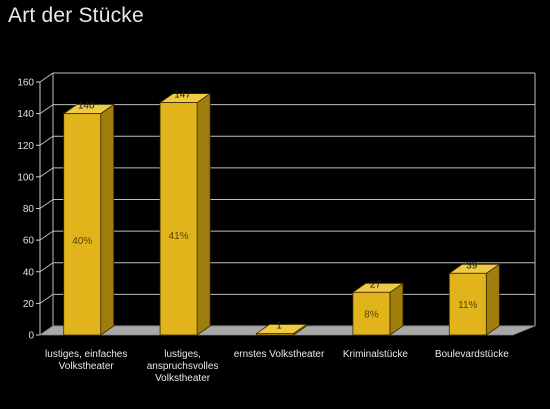 Image resolution: width=550 pixels, height=409 pixels. I want to click on bar-value-label: 27, so click(376, 284).